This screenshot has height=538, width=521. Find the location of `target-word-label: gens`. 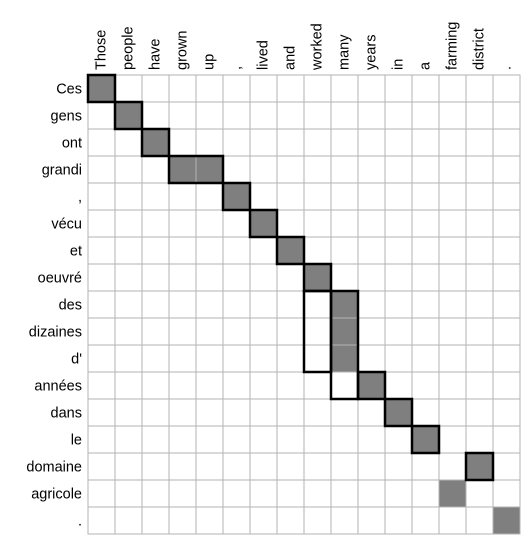

target-word-label: gens is located at coordinates (66, 116).